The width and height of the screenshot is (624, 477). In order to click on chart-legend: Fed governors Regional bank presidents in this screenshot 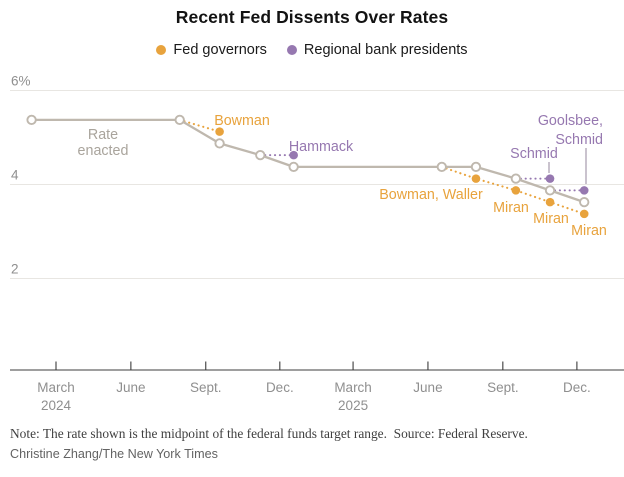, I will do `click(312, 50)`.